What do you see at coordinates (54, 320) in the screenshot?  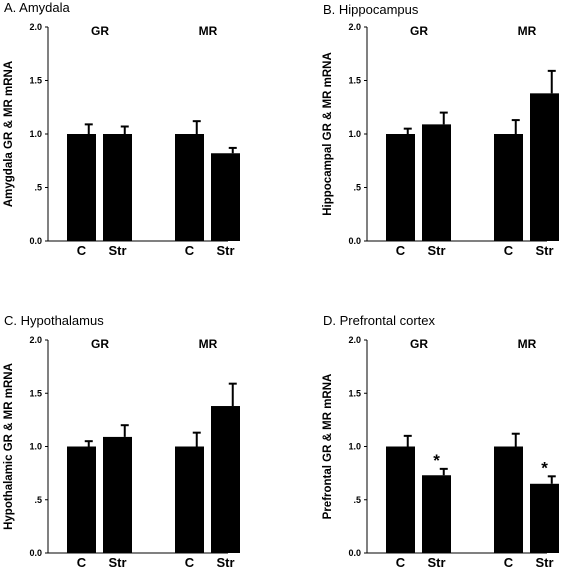 I see `panel-title: C. Hypothalamus` at bounding box center [54, 320].